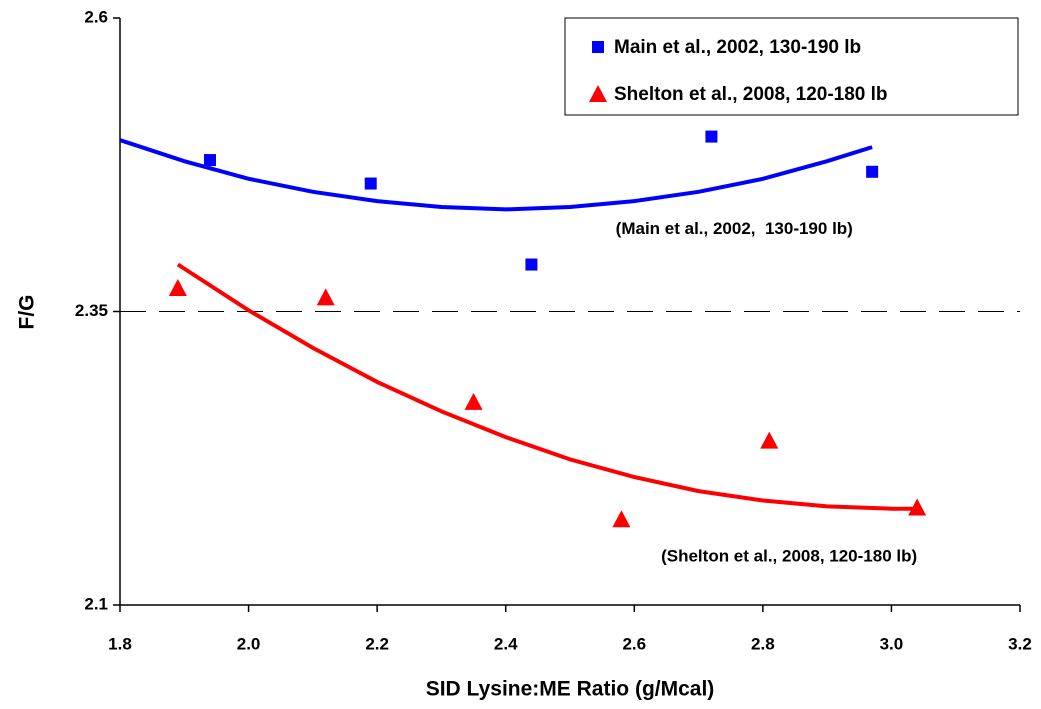  I want to click on y-tick-label: 2.1, so click(96, 603).